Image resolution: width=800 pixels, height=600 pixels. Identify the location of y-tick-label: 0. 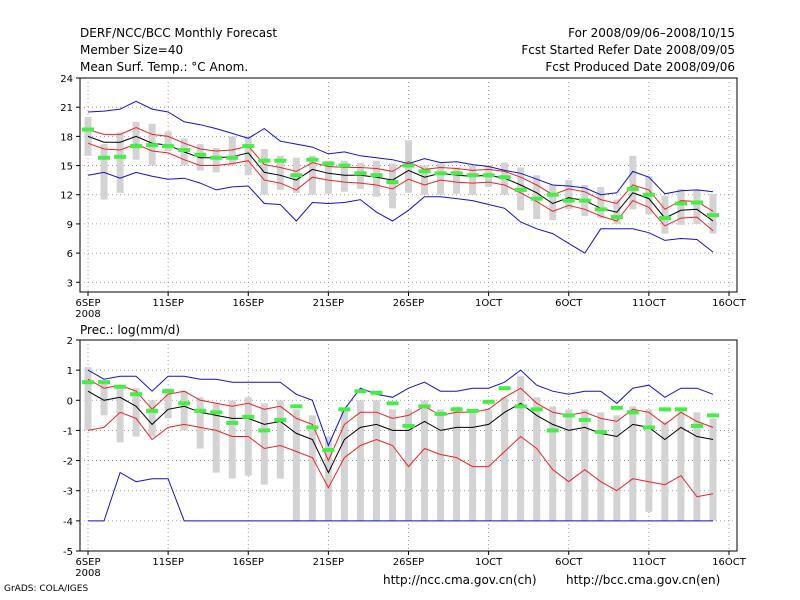
(70, 401).